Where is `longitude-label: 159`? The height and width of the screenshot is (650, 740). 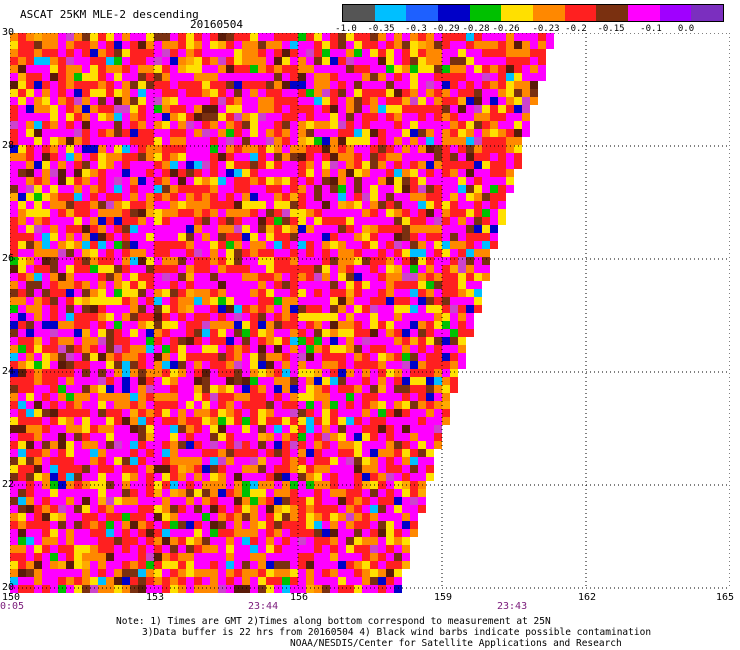 longitude-label: 159 is located at coordinates (443, 597).